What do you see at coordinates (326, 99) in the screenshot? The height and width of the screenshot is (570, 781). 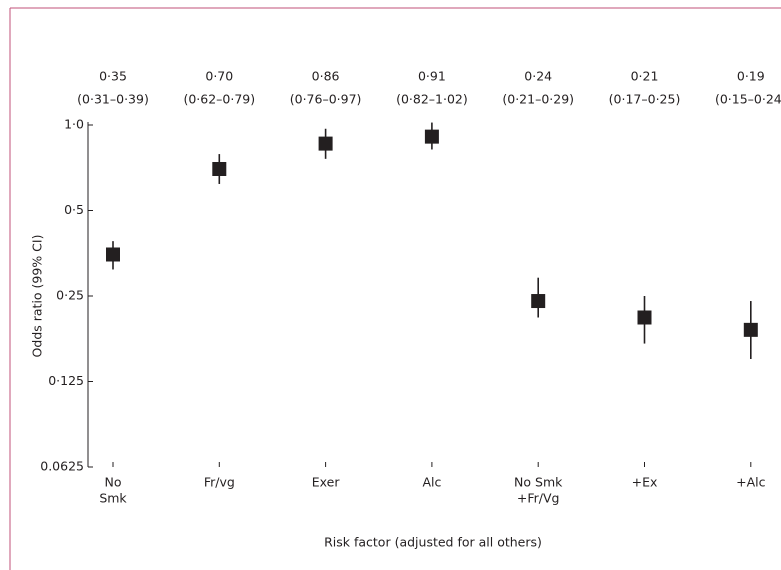 I see `ci-label: (0·76–0·97)` at bounding box center [326, 99].